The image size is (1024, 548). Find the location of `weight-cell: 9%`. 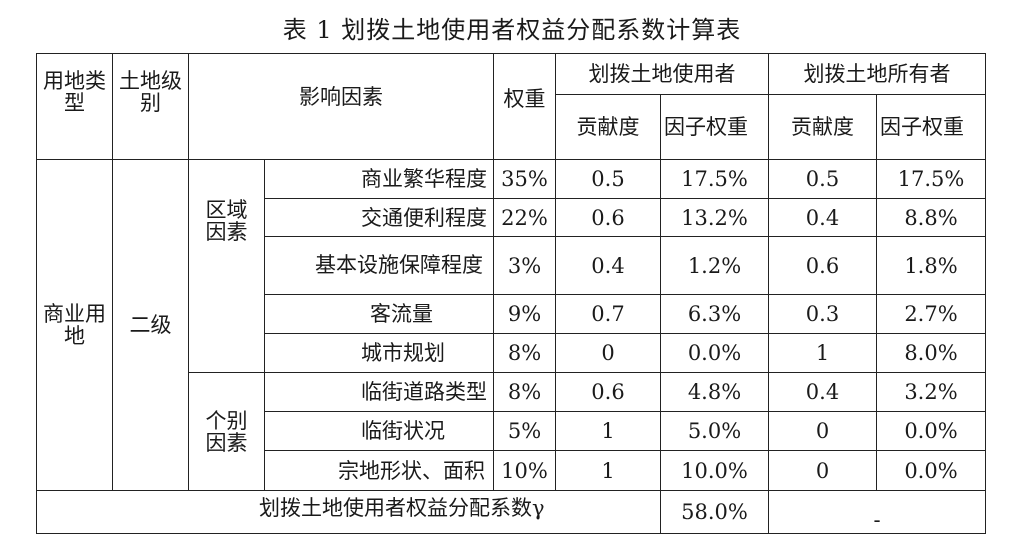

weight-cell: 9% is located at coordinates (524, 314).